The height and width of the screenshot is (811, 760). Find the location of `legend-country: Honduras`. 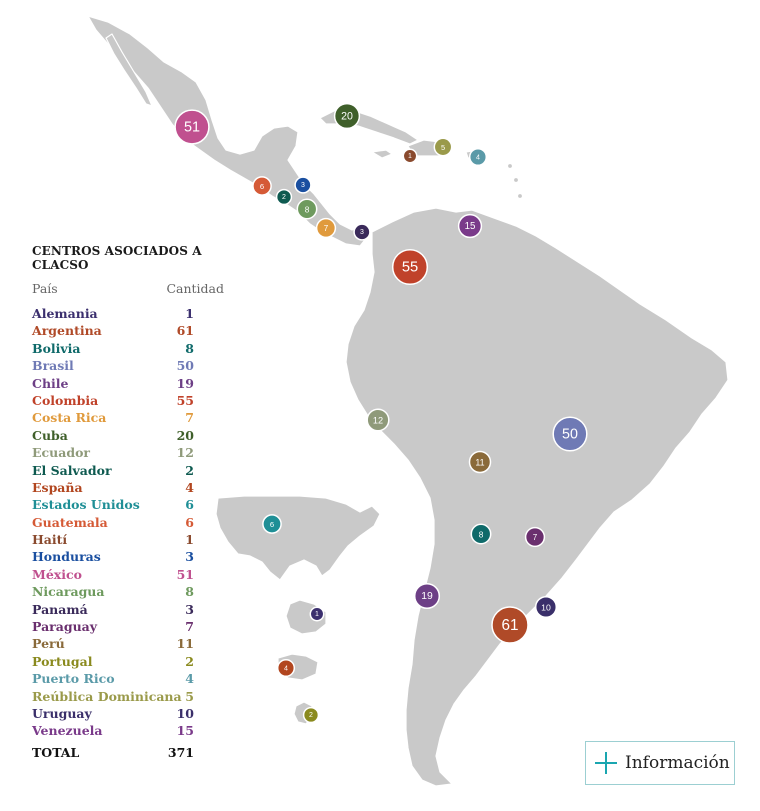

legend-country: Honduras is located at coordinates (66, 557).